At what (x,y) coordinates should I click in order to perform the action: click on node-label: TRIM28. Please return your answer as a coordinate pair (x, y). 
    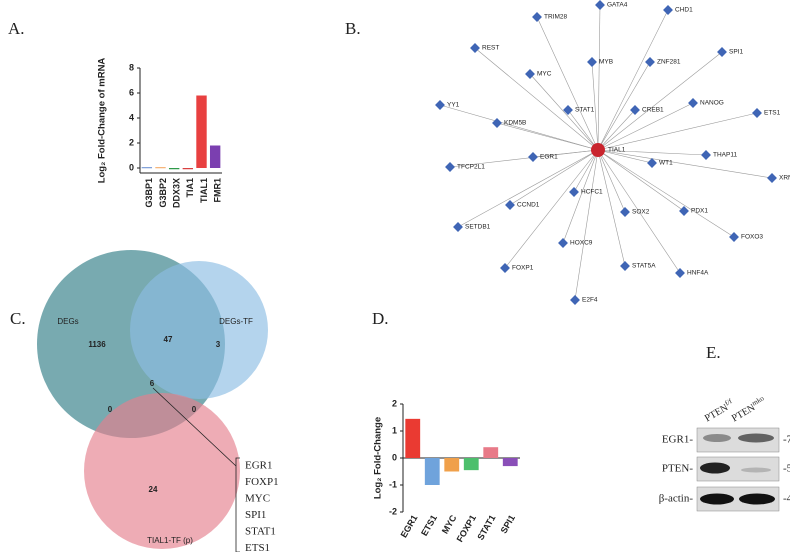
    Looking at the image, I should click on (556, 17).